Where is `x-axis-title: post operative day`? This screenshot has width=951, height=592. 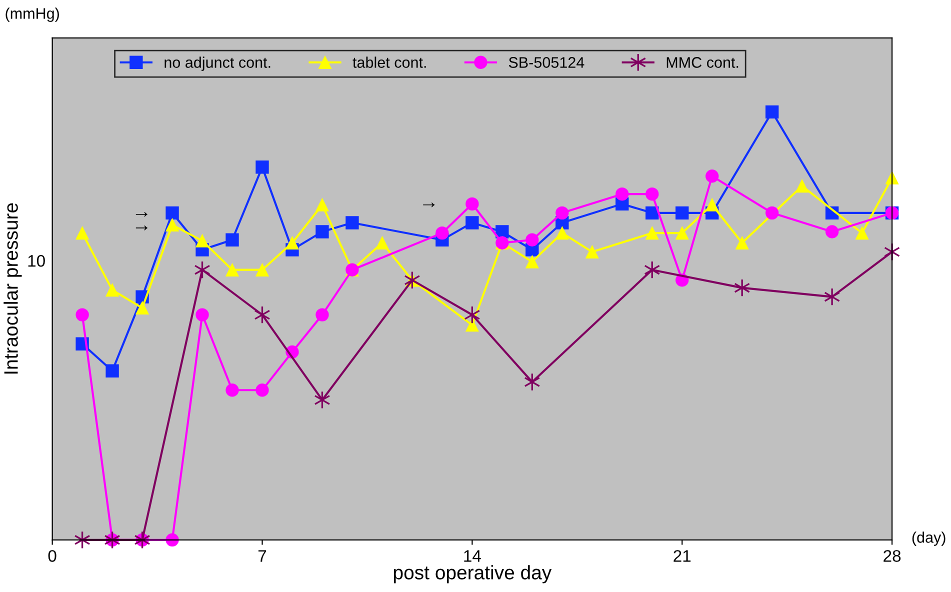 x-axis-title: post operative day is located at coordinates (473, 574).